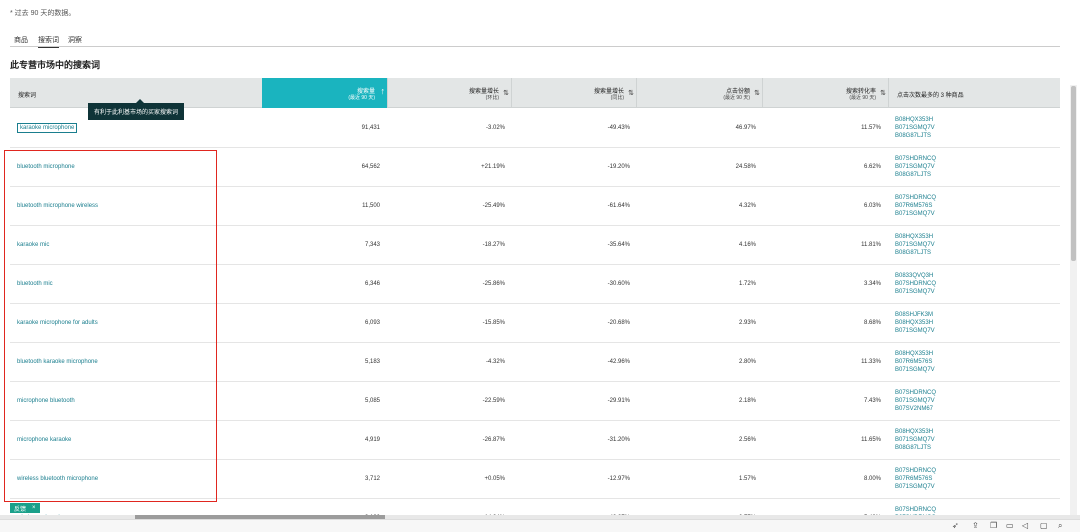 The image size is (1080, 532). Describe the element at coordinates (747, 440) in the screenshot. I see `click-share-text: 2.56%` at that location.